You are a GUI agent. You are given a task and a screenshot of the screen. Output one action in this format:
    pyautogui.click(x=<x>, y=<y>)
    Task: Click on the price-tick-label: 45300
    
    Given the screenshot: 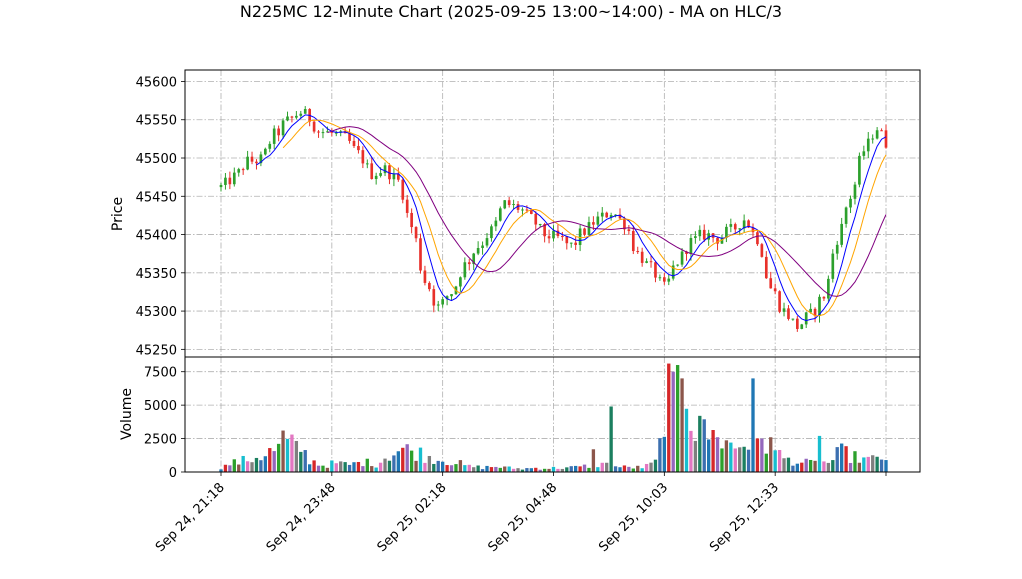 What is the action you would take?
    pyautogui.click(x=156, y=312)
    